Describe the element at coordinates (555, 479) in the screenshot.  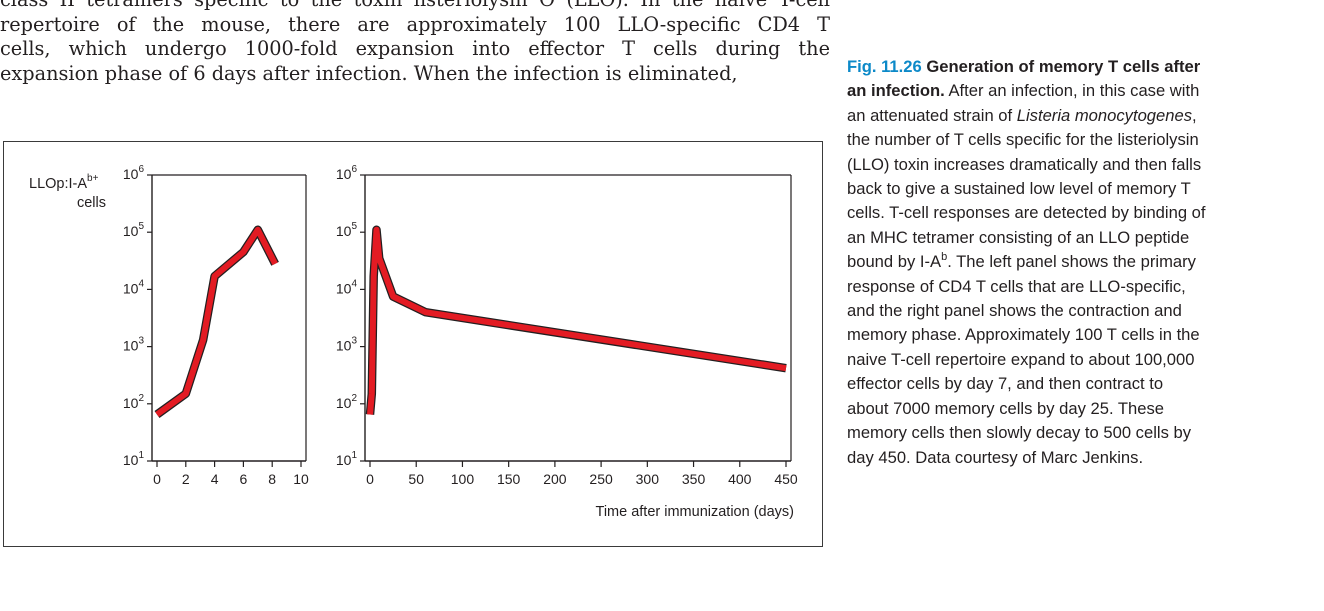
I see `x-tick-label: 200` at that location.